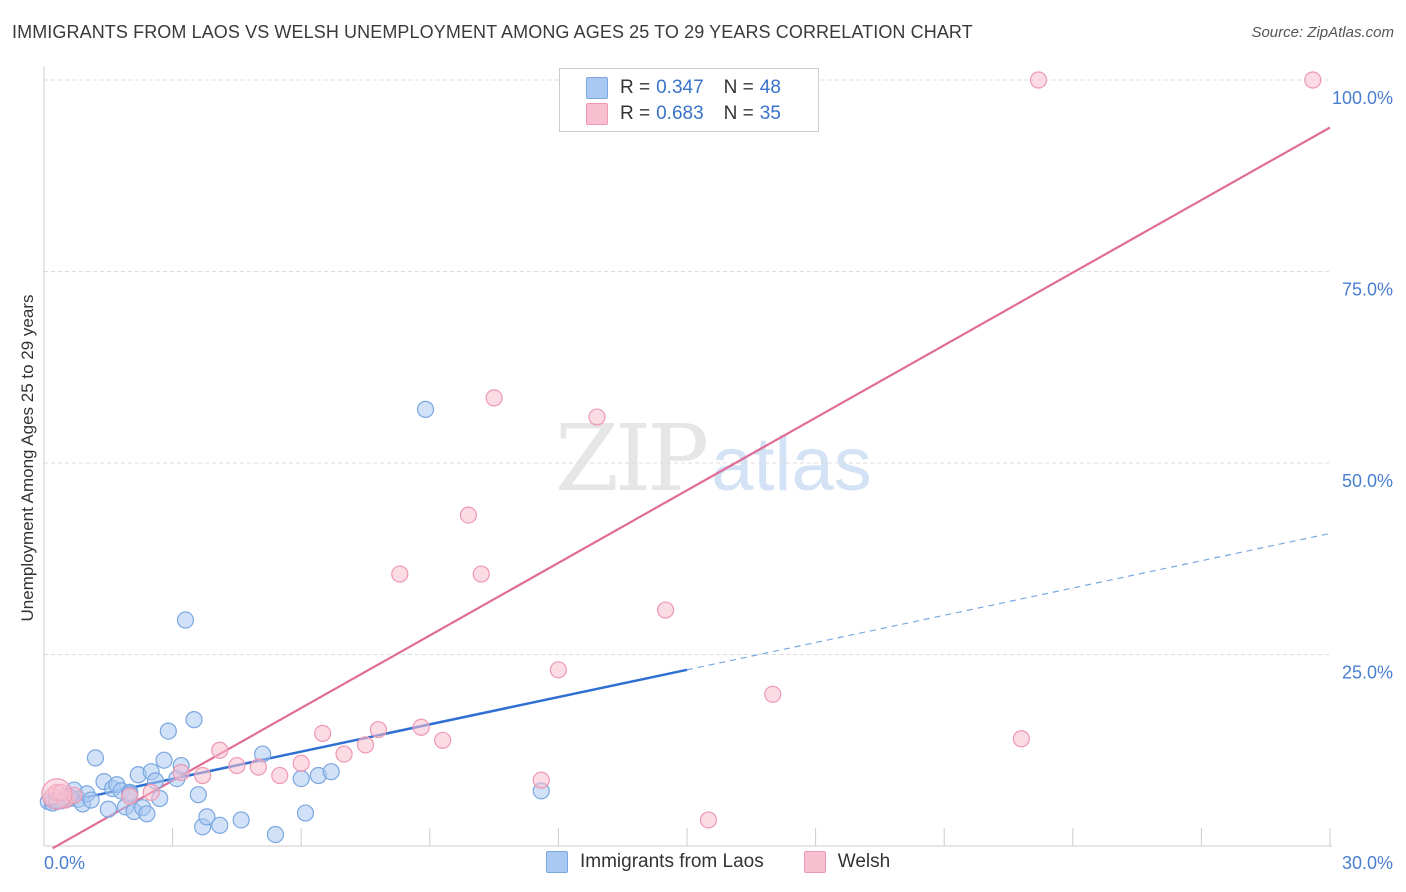  Describe the element at coordinates (64, 863) in the screenshot. I see `x-tick-label: 0.0%` at that location.